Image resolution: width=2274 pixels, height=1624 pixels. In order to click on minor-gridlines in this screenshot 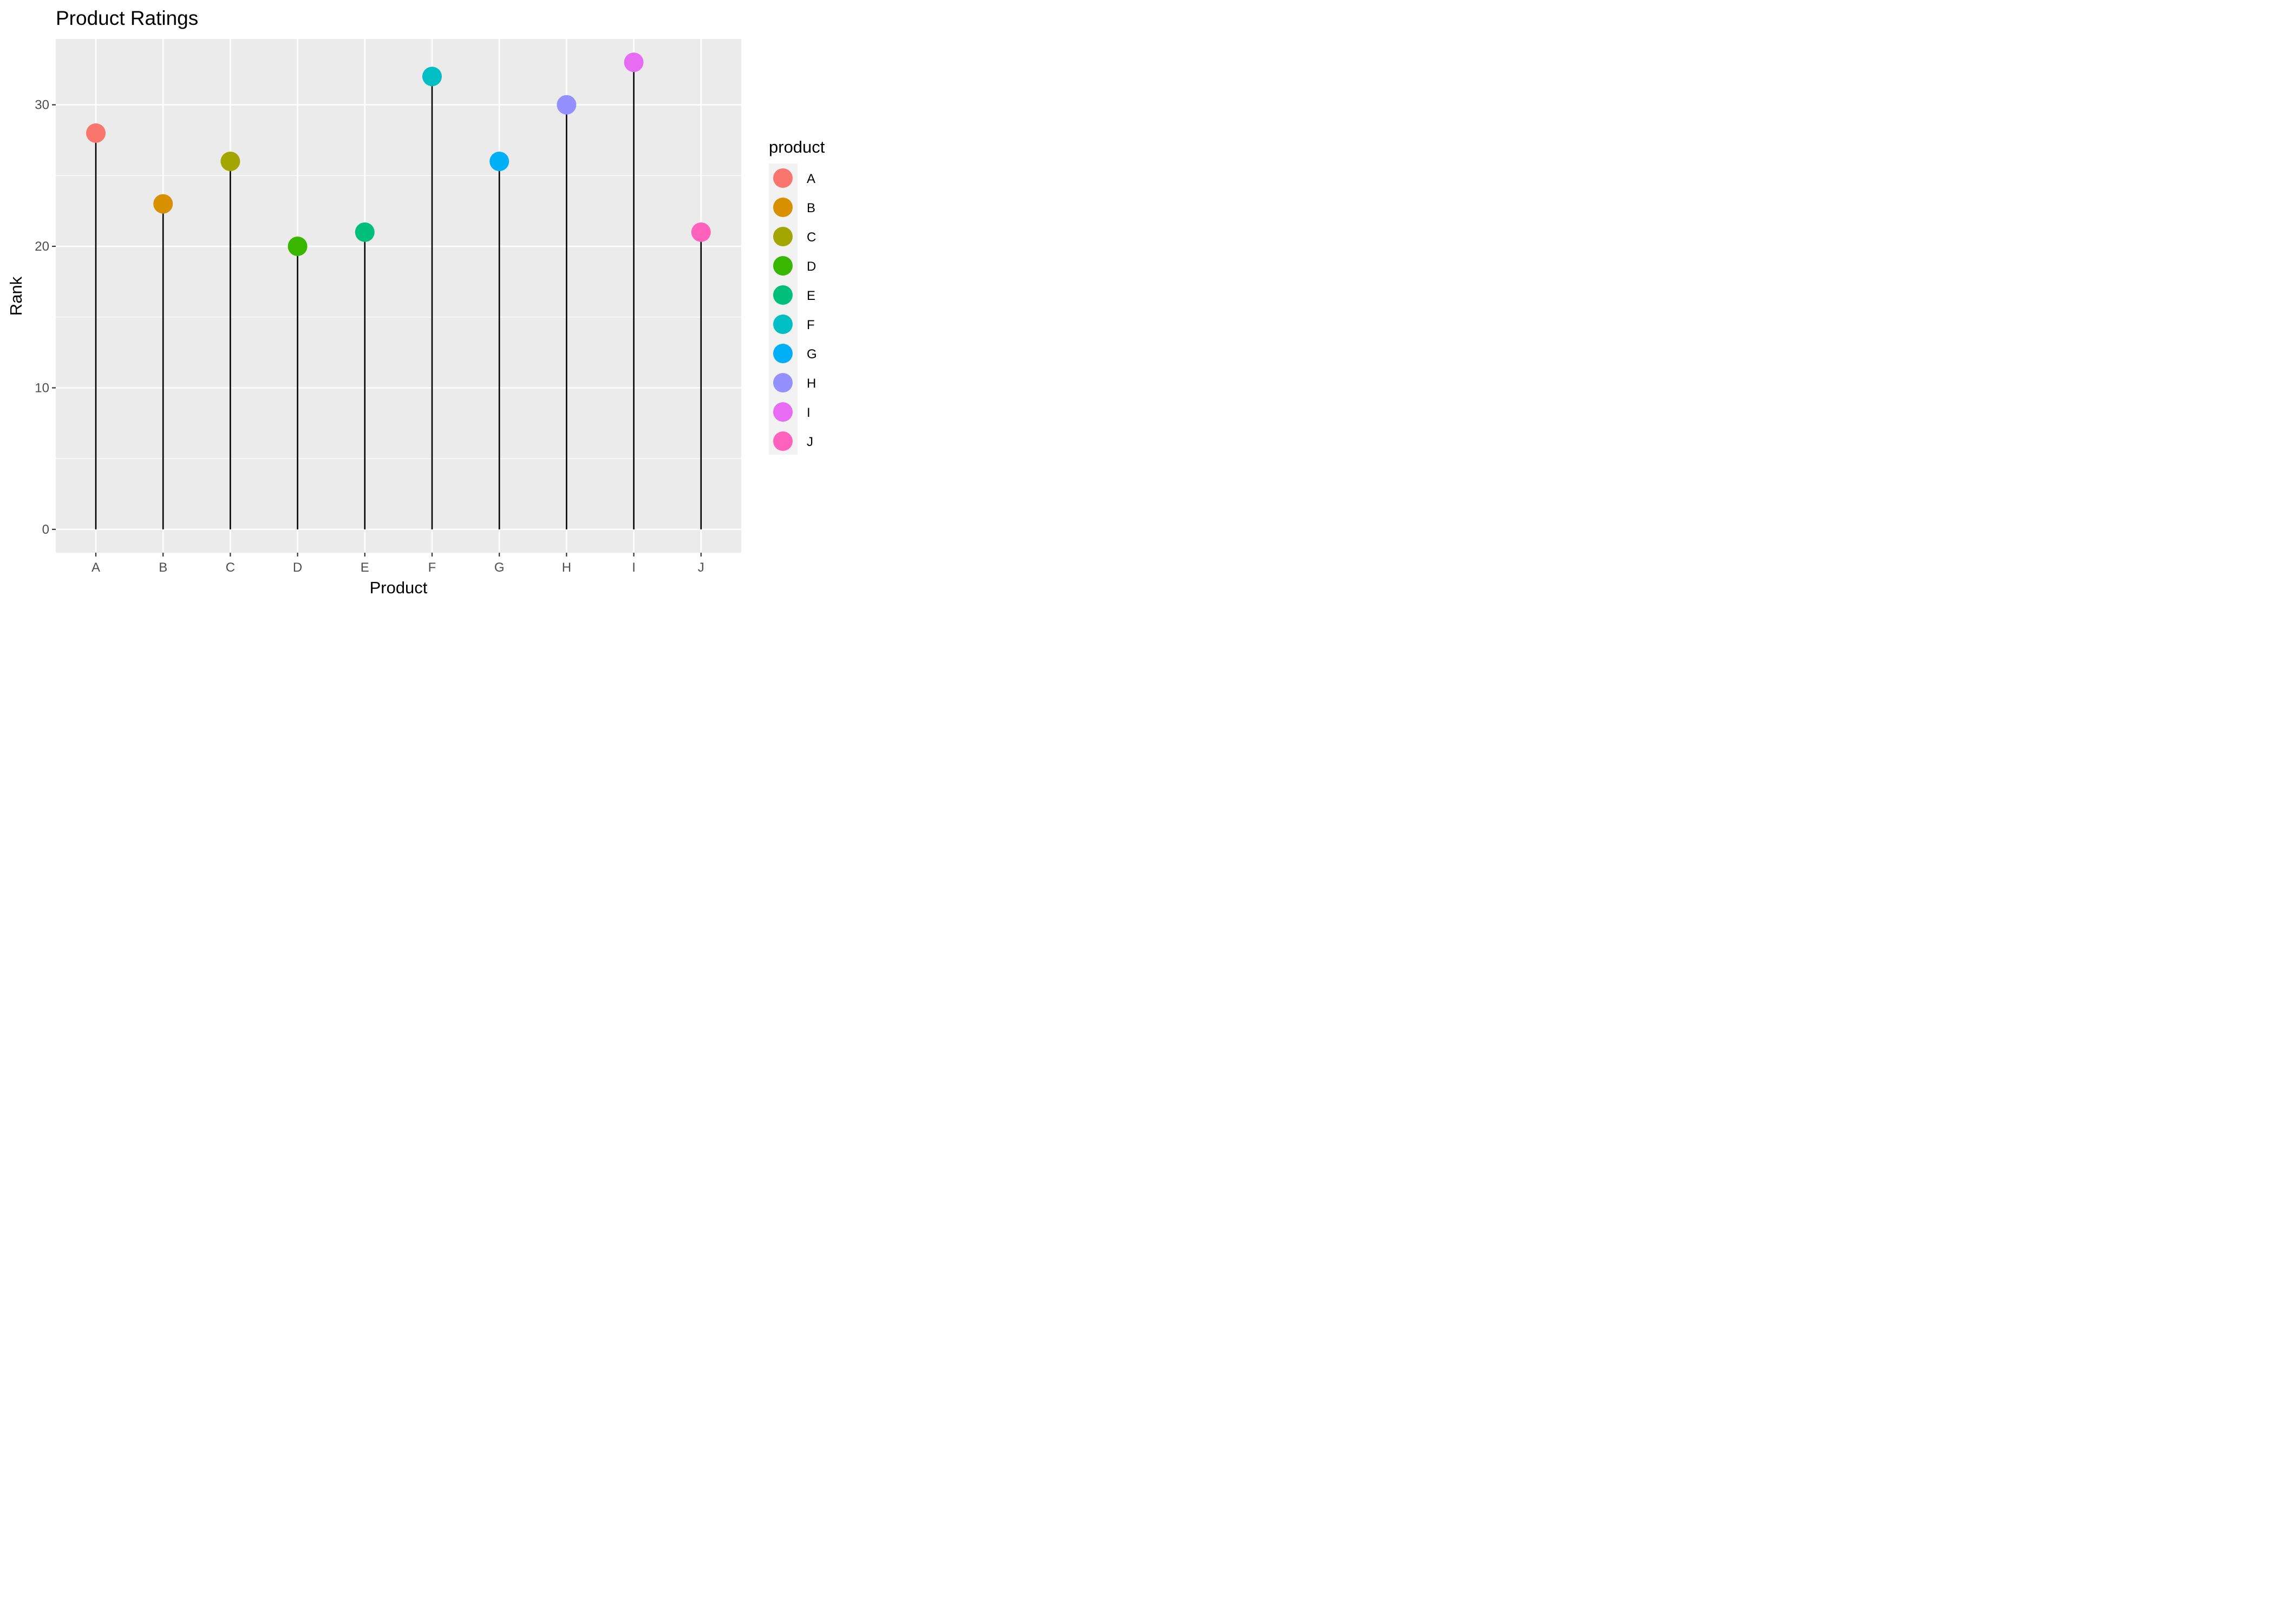, I will do `click(399, 317)`.